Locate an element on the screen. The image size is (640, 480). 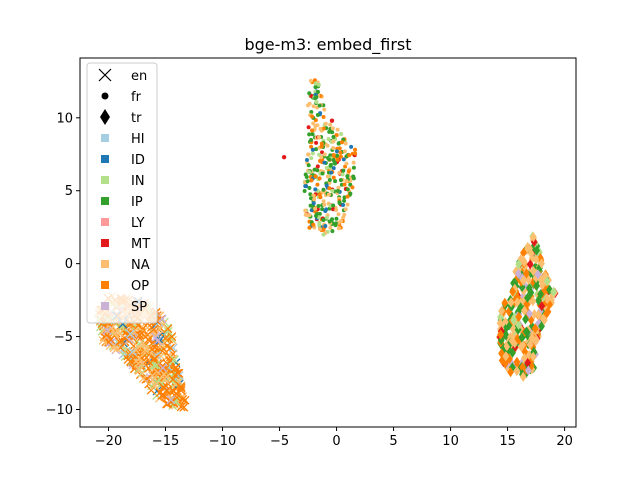
x-tick-label: −5 is located at coordinates (279, 441).